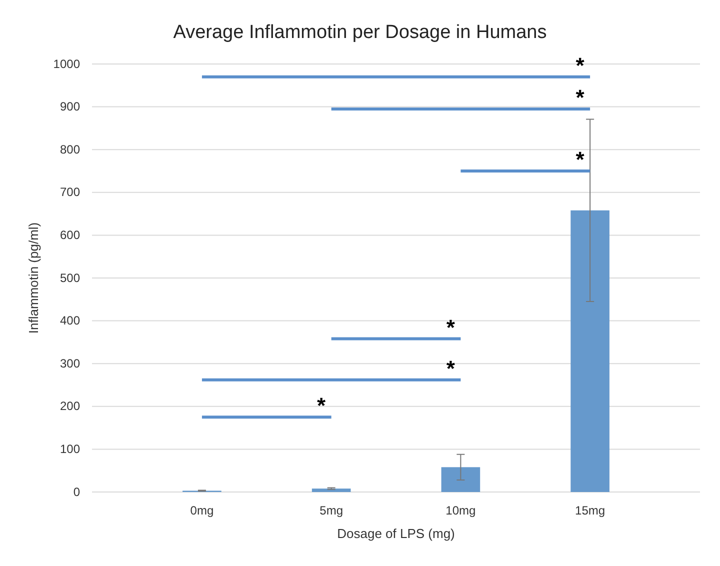  I want to click on y-tick-label: 400, so click(70, 321).